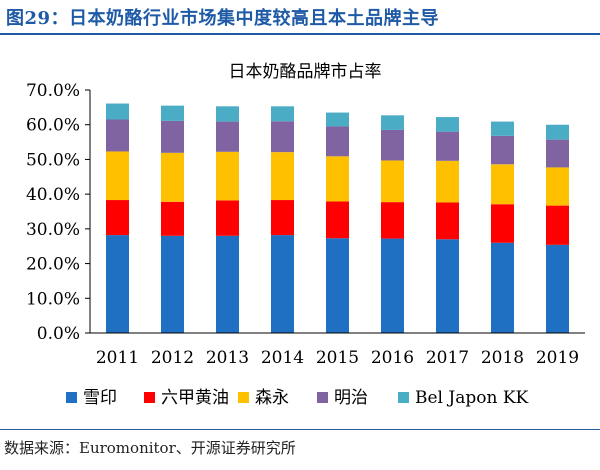 The height and width of the screenshot is (470, 600). Describe the element at coordinates (297, 398) in the screenshot. I see `legend: 雪印 六甲黄油 森永 明治 Bel Japon KK` at that location.